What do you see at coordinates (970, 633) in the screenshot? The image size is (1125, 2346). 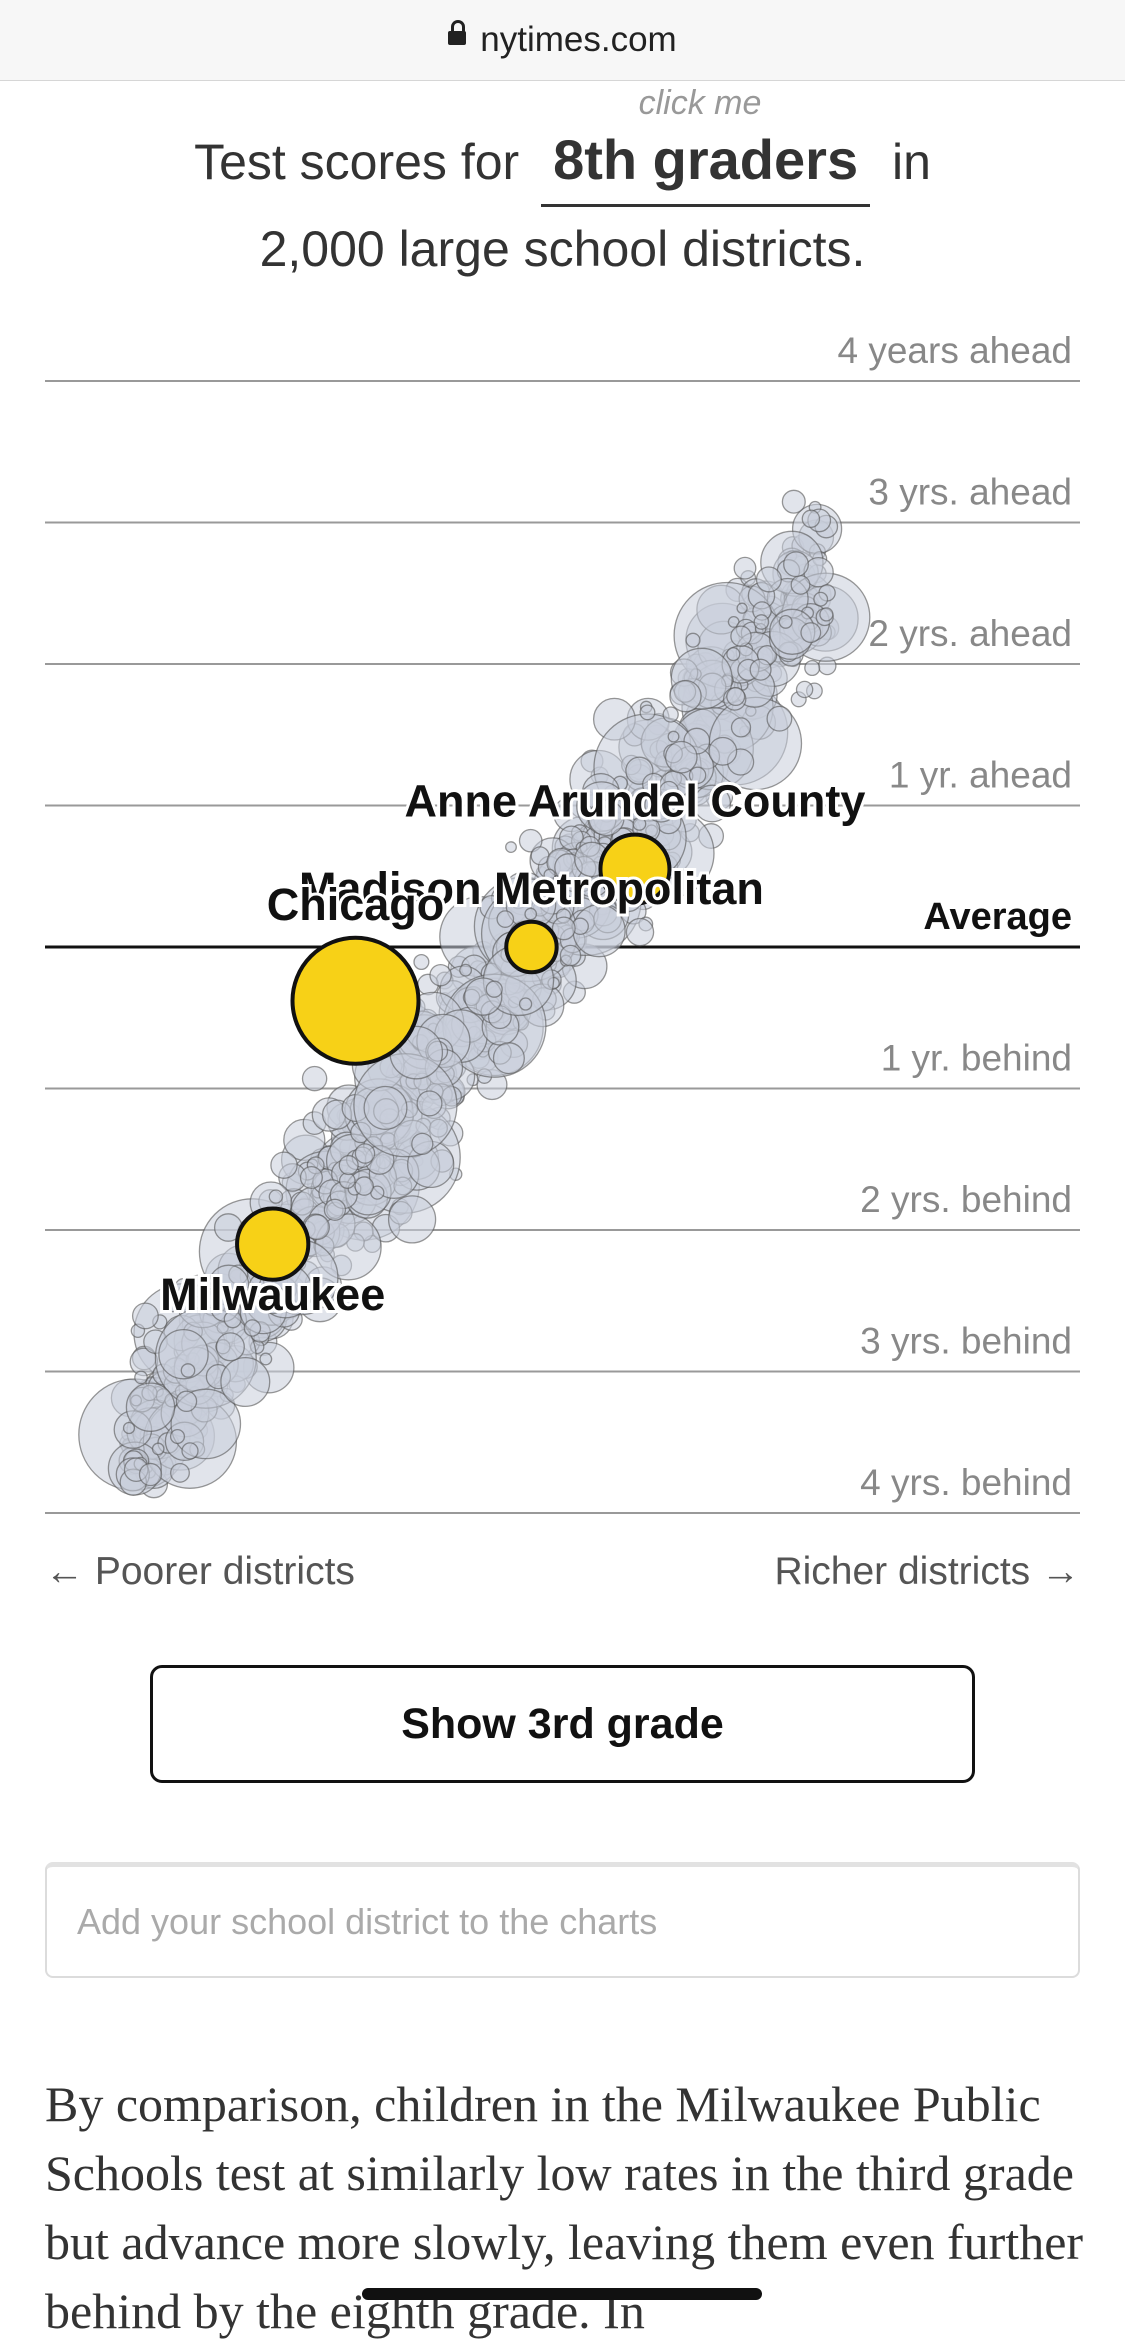 I see `gridline-label-2: 2 yrs. ahead` at bounding box center [970, 633].